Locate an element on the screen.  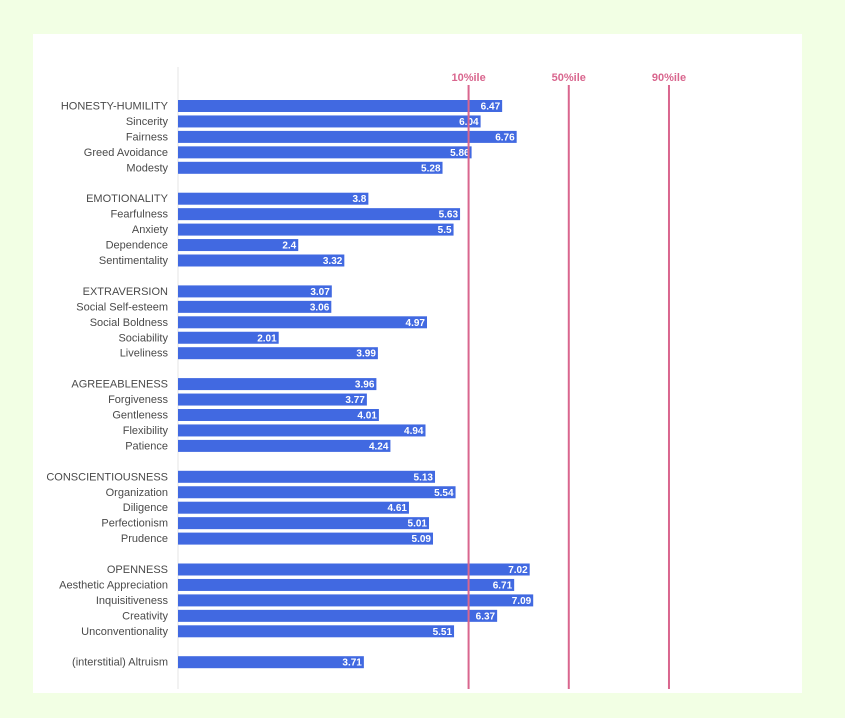
value-label: 5.51 is located at coordinates (443, 632).